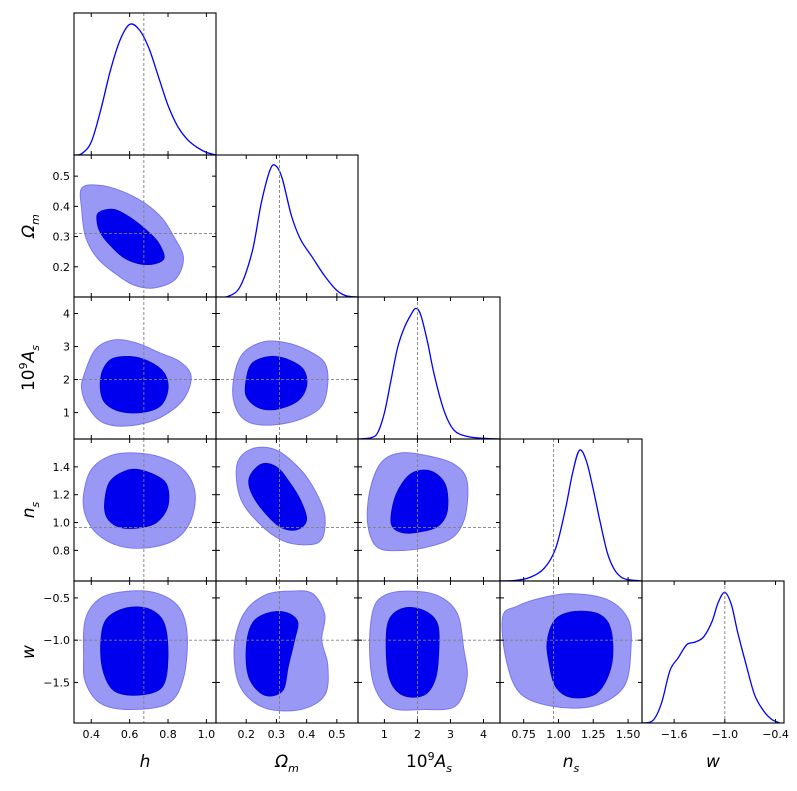 The width and height of the screenshot is (797, 791). I want to click on panel-w-vs-Om: 0.2 0.3 0.4 0.5 Ωm, so click(287, 677).